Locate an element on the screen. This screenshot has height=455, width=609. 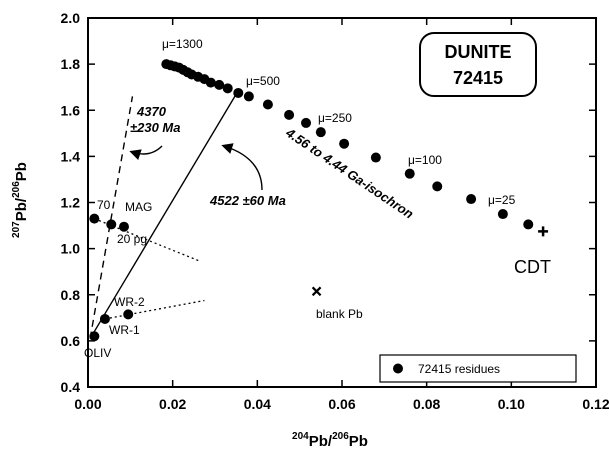
y-axis-title: 207Pb/206Pb is located at coordinates (20, 200).